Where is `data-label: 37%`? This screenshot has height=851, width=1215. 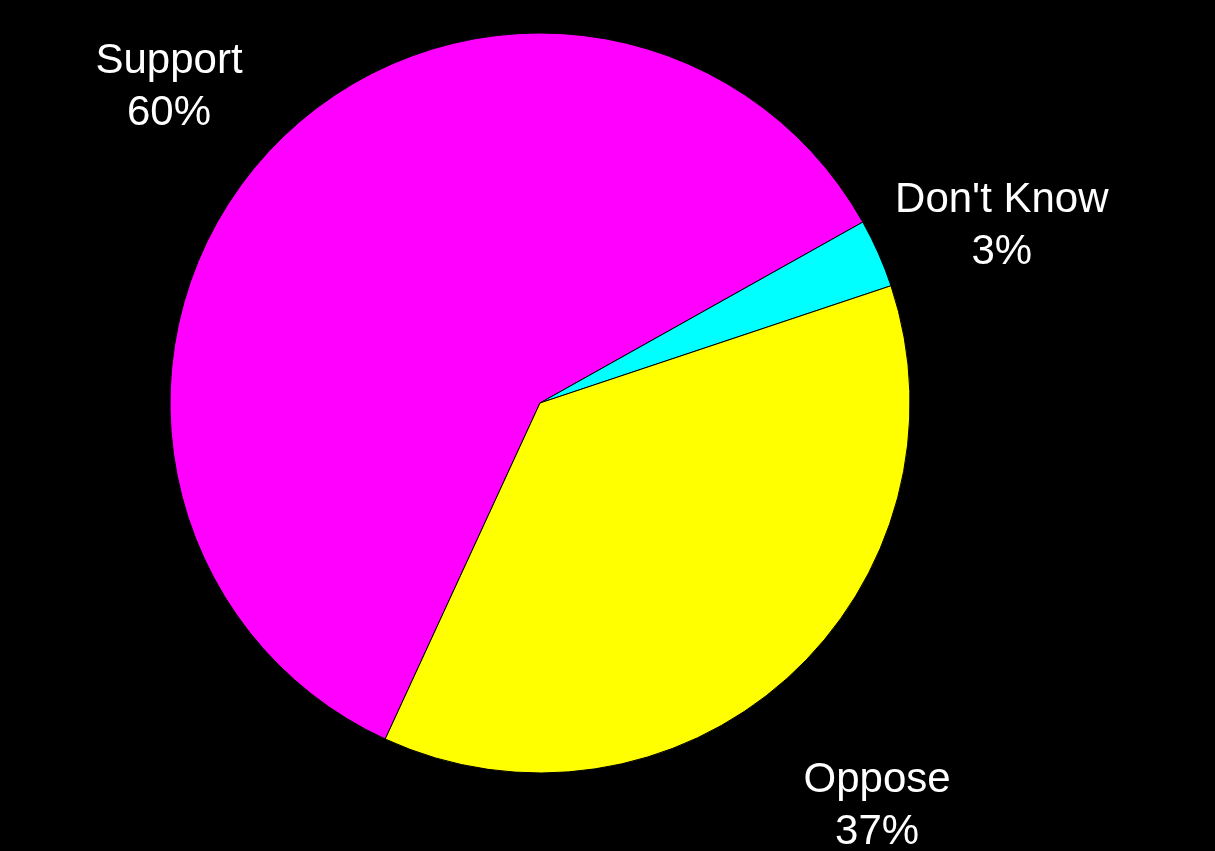
data-label: 37% is located at coordinates (877, 828).